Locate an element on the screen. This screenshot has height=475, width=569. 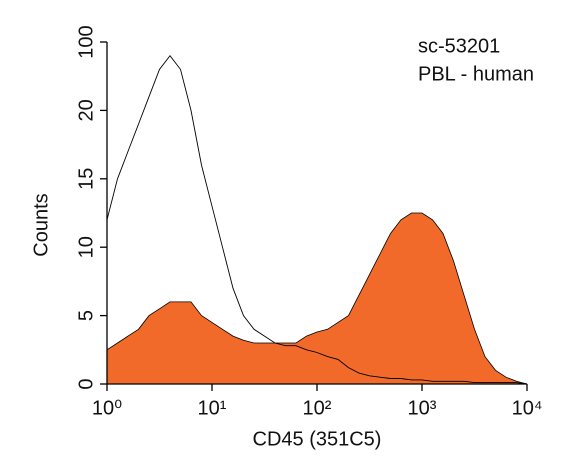
x-tick-label: 10⁴ is located at coordinates (527, 408).